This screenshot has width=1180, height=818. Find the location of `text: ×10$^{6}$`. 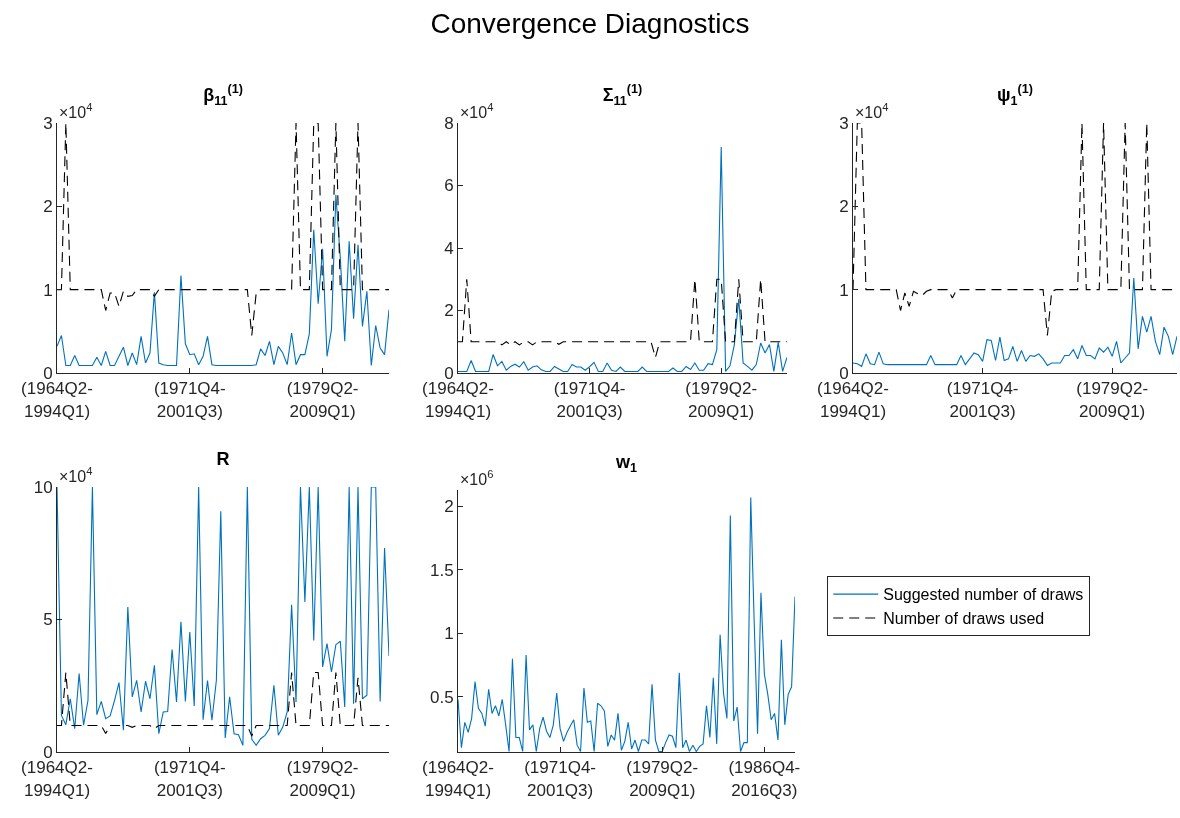

text: ×10$^{6}$ is located at coordinates (477, 478).